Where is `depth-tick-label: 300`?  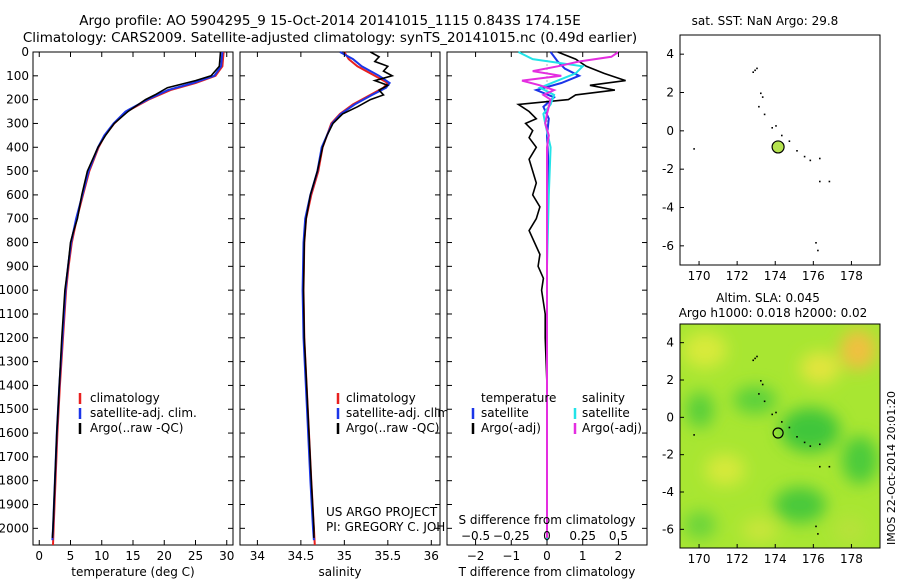 depth-tick-label: 300 is located at coordinates (17, 123).